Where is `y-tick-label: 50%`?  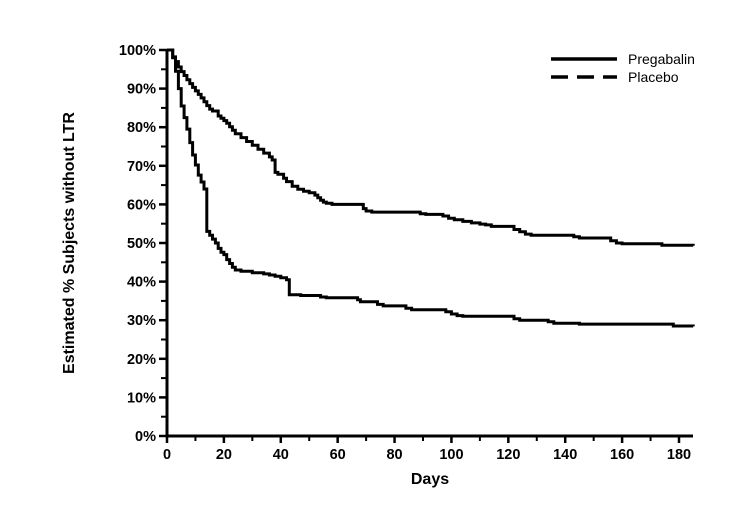 y-tick-label: 50% is located at coordinates (141, 244).